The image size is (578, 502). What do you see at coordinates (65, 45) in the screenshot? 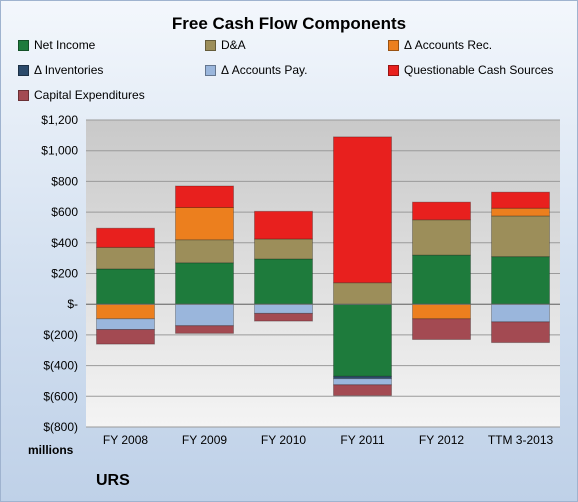
I see `legend-label: Net Income` at bounding box center [65, 45].